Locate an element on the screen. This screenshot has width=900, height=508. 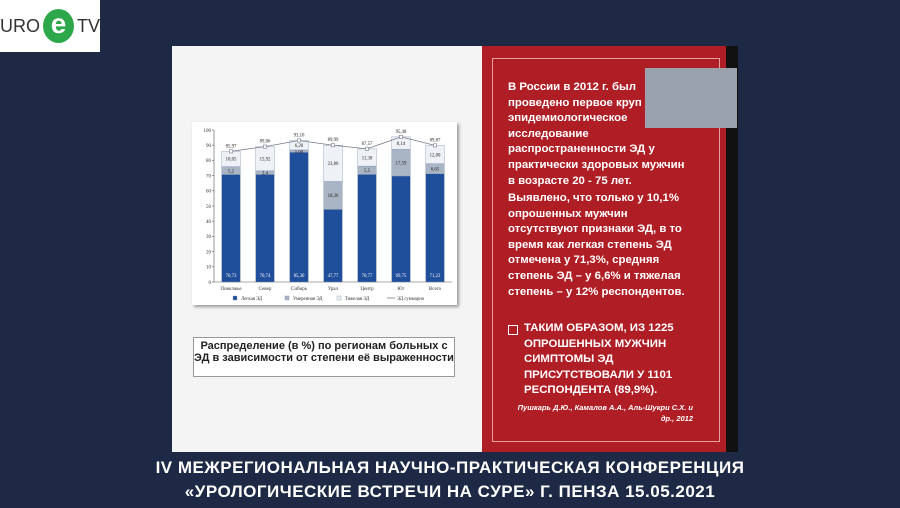
y-tick-label: 0 is located at coordinates (210, 283).